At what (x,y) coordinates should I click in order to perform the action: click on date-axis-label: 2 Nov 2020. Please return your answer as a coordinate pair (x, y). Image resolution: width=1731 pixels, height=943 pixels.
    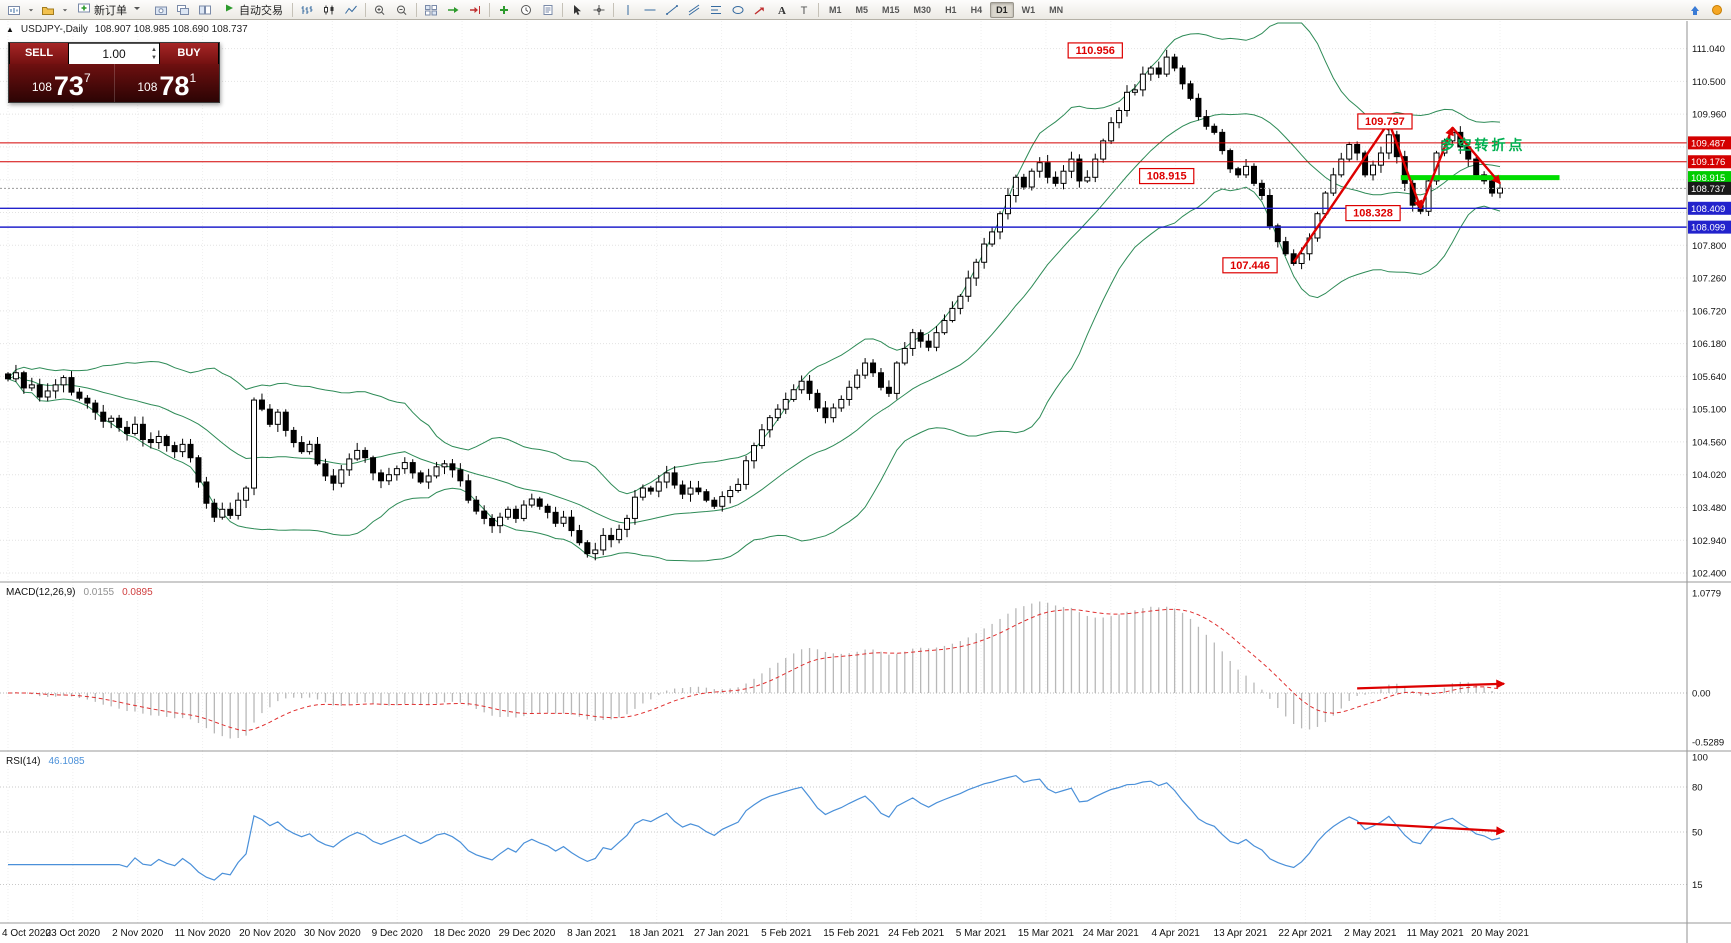
    Looking at the image, I should click on (138, 933).